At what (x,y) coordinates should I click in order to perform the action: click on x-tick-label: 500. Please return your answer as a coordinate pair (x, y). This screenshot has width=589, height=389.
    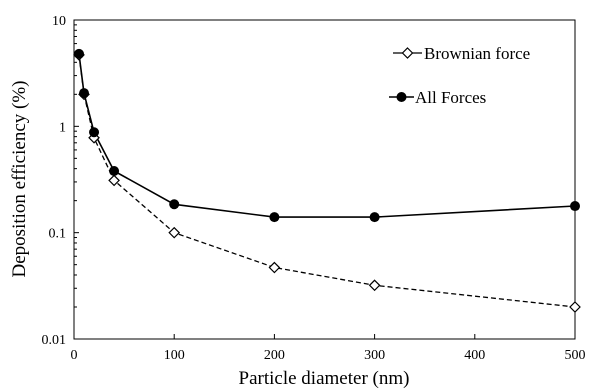
    Looking at the image, I should click on (575, 355).